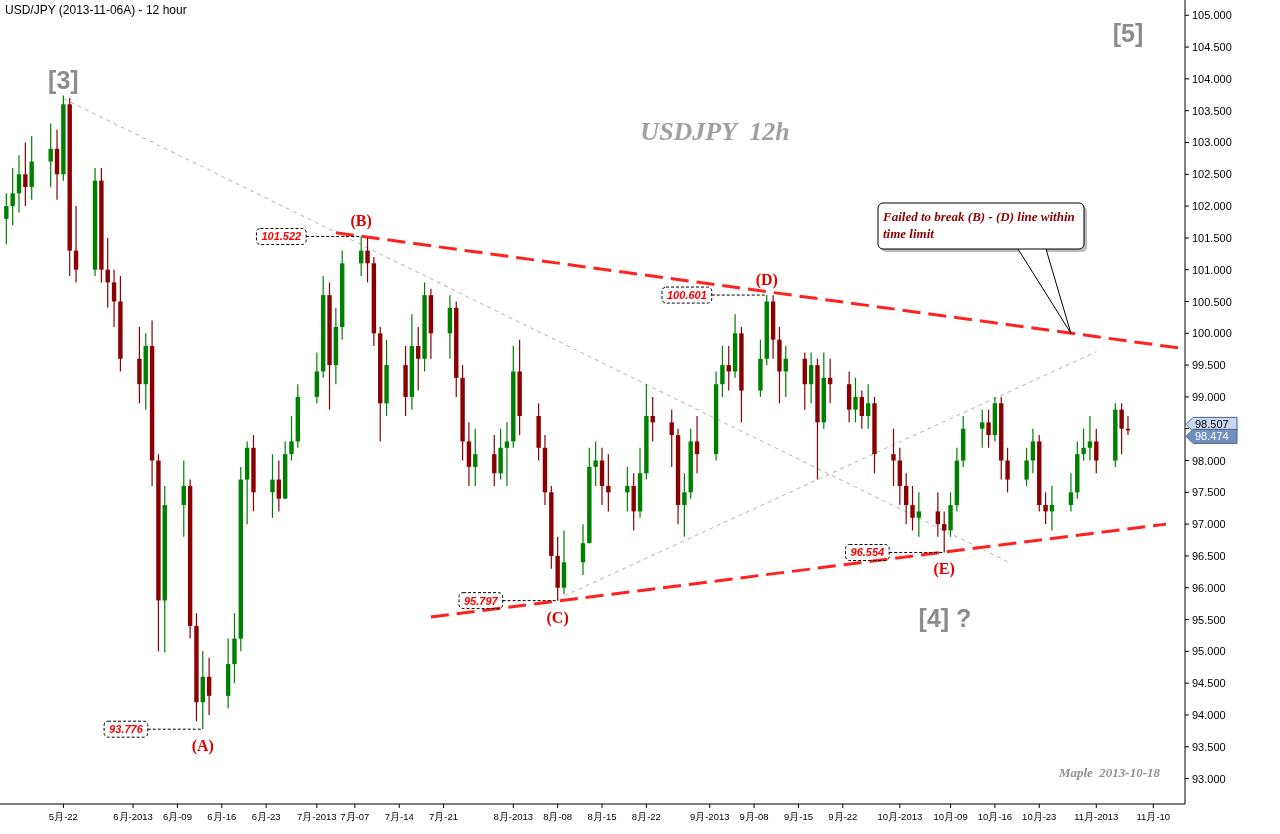  Describe the element at coordinates (945, 618) in the screenshot. I see `annotation: [4] ?` at that location.